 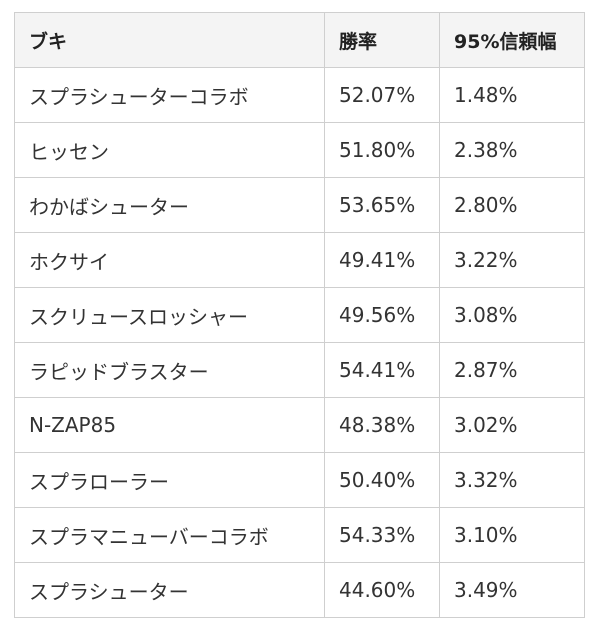 I want to click on table-row: スプラシューター 44.60% 3.49%, so click(x=299, y=590).